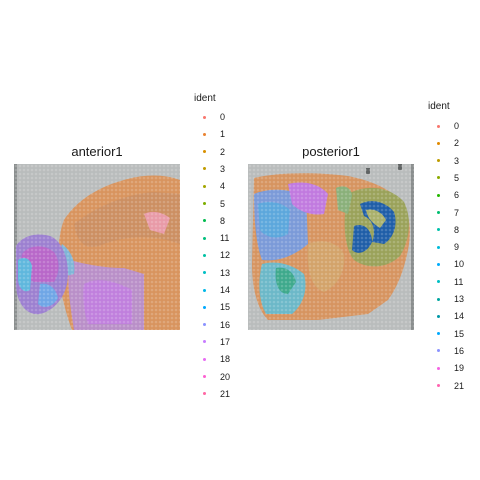 This screenshot has width=480, height=480. I want to click on legend-label: 7, so click(457, 212).